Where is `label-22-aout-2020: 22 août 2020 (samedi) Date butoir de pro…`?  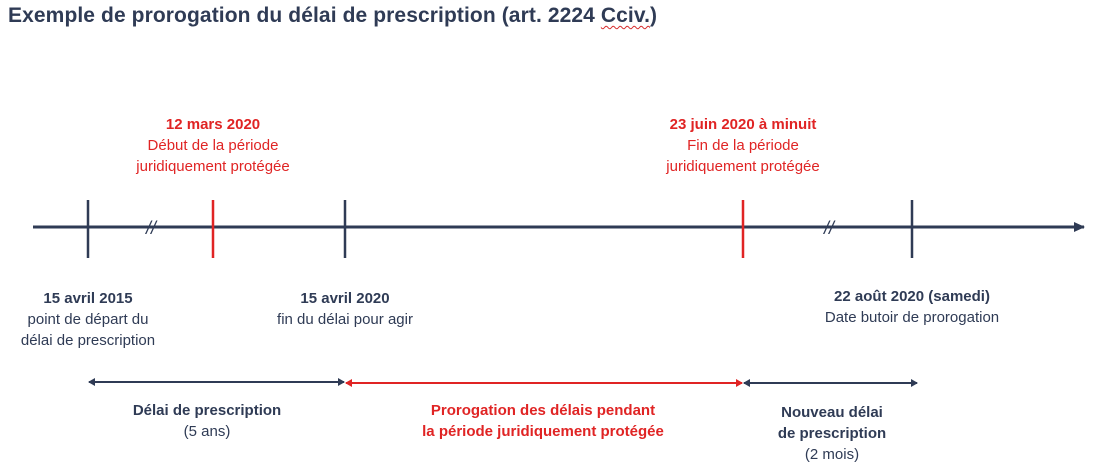
label-22-aout-2020: 22 août 2020 (samedi) Date butoir de pro… is located at coordinates (912, 307).